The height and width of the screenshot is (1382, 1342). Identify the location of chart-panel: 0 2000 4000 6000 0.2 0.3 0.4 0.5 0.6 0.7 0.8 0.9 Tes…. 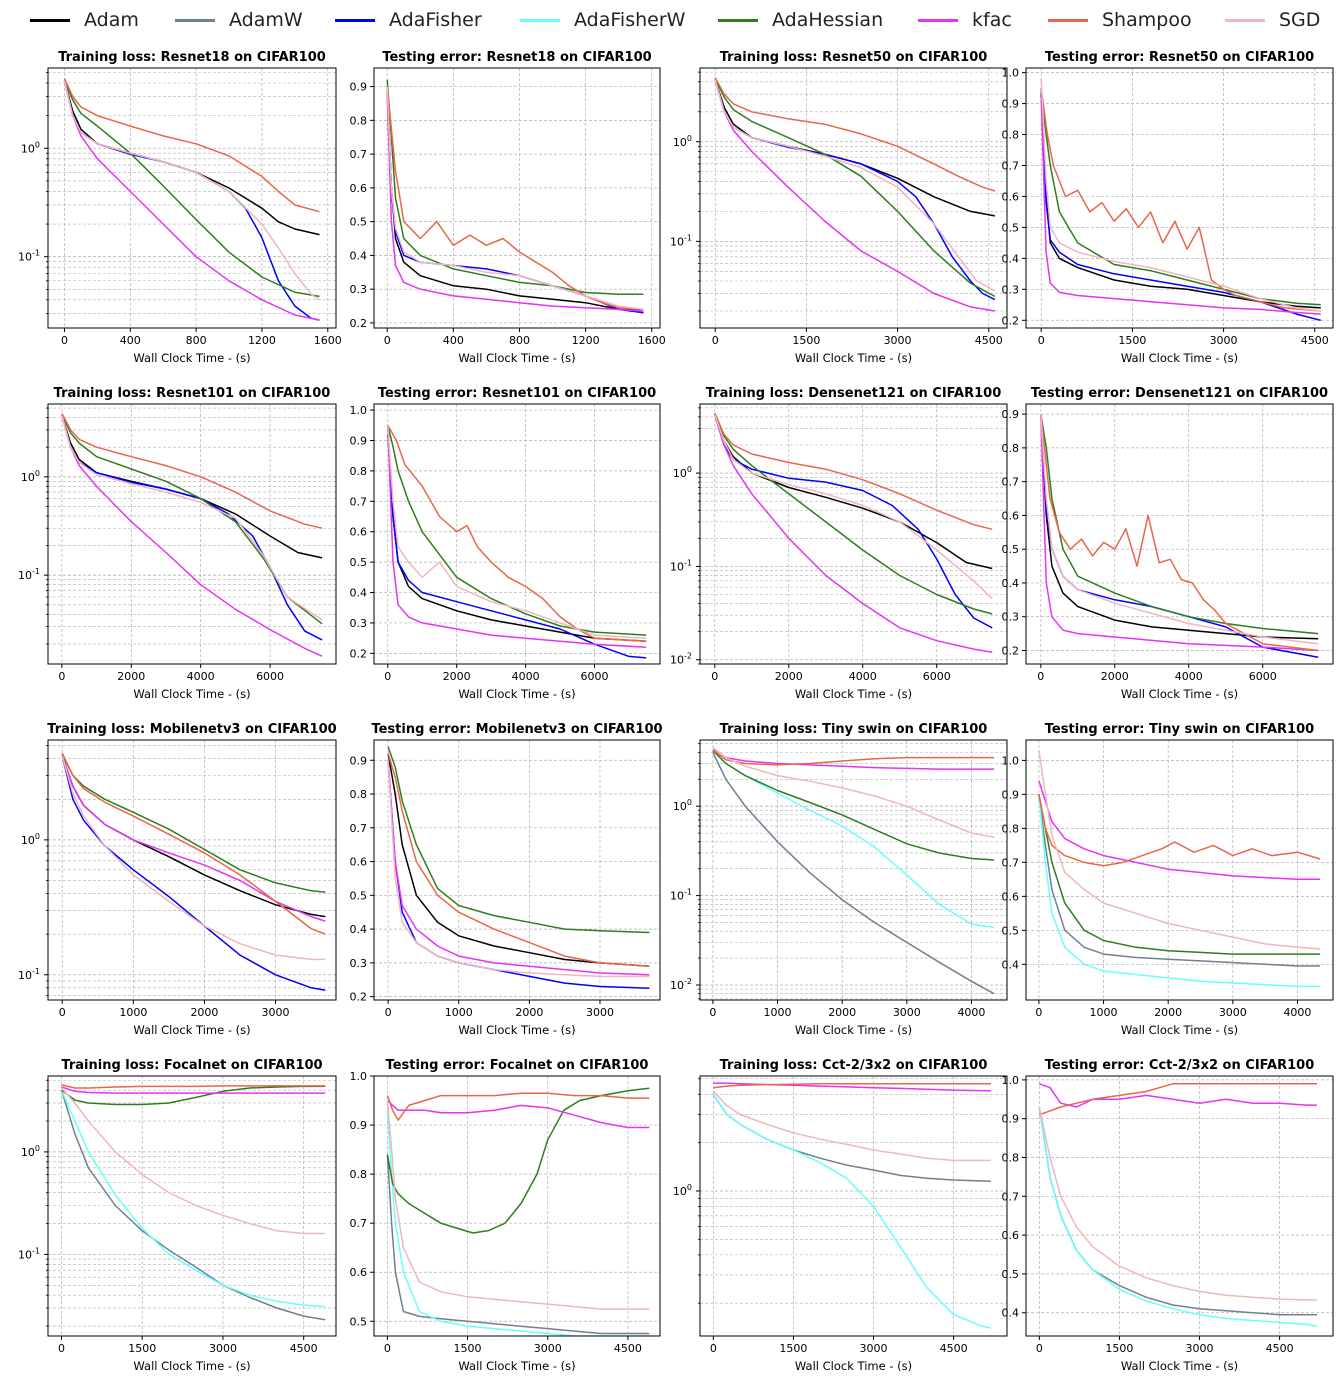
(1168, 543).